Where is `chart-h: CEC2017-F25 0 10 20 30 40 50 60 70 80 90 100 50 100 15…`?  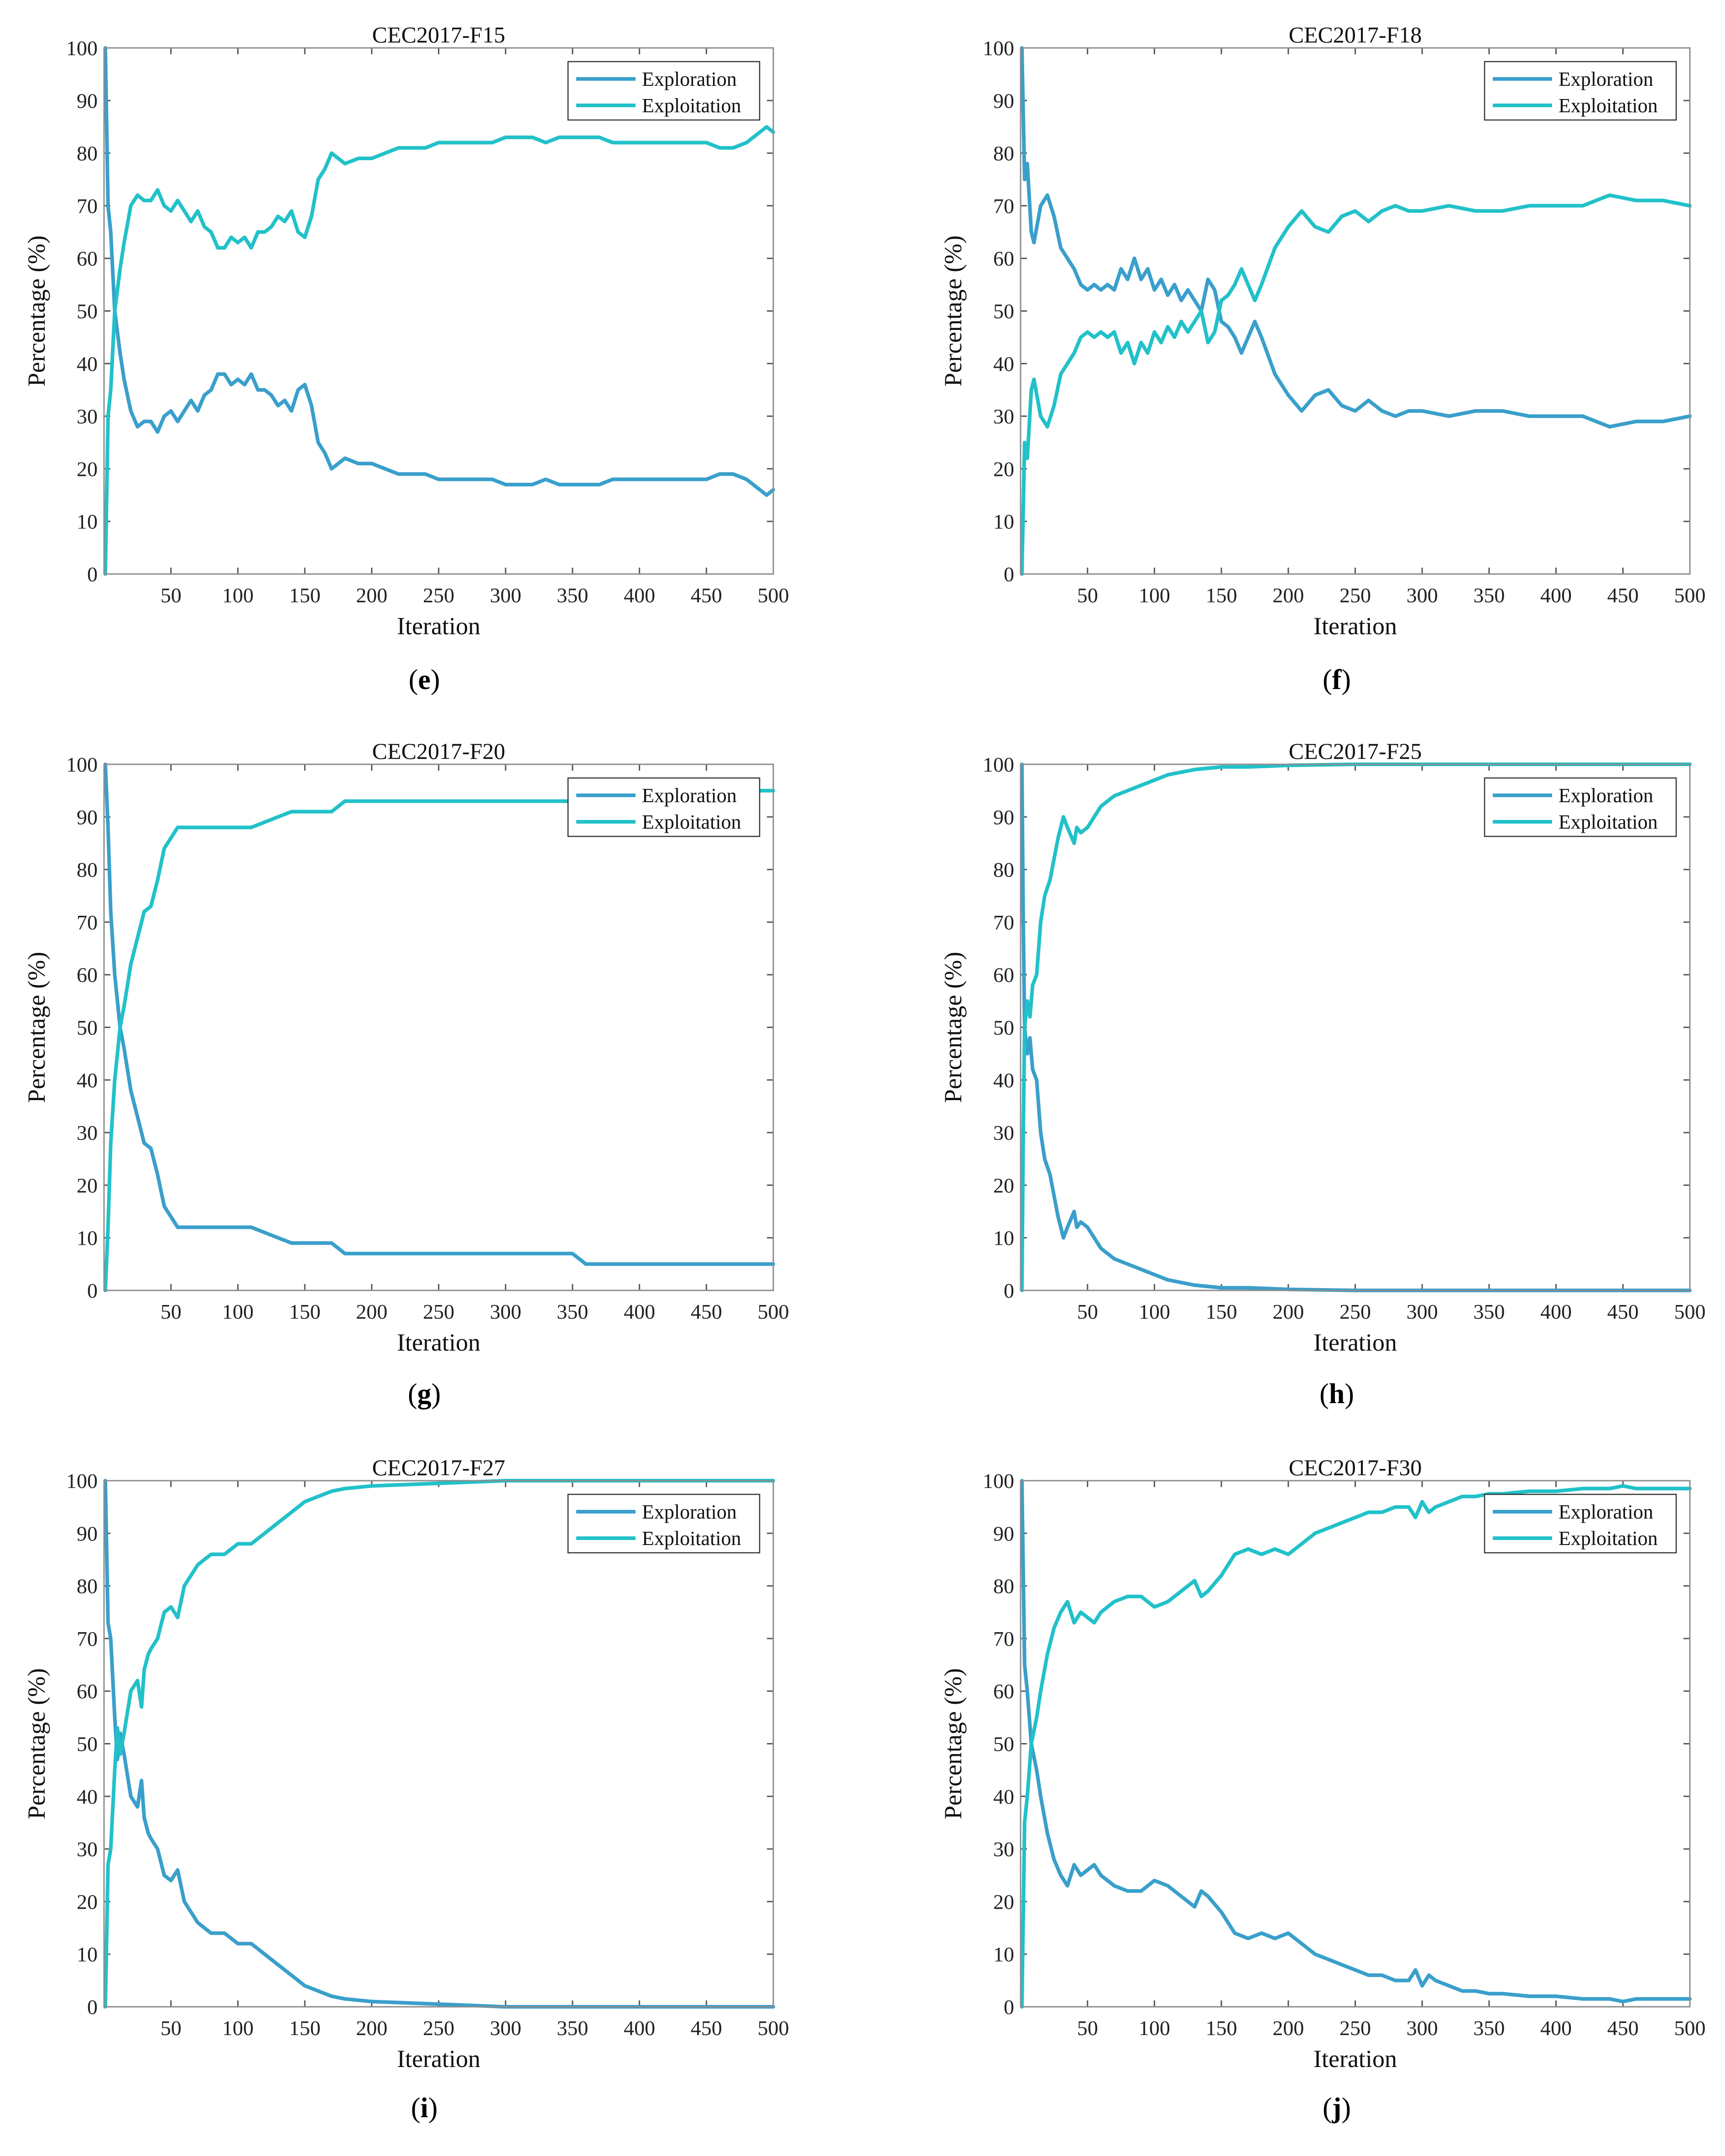 chart-h: CEC2017-F25 0 10 20 30 40 50 60 70 80 90 100 50 100 15… is located at coordinates (1323, 1047).